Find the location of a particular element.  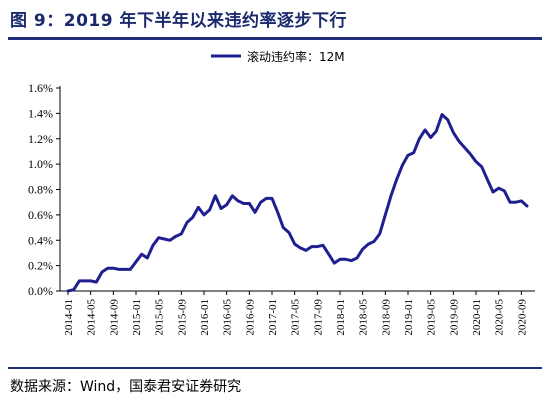

x-tick-label: 2015-01 is located at coordinates (137, 317).